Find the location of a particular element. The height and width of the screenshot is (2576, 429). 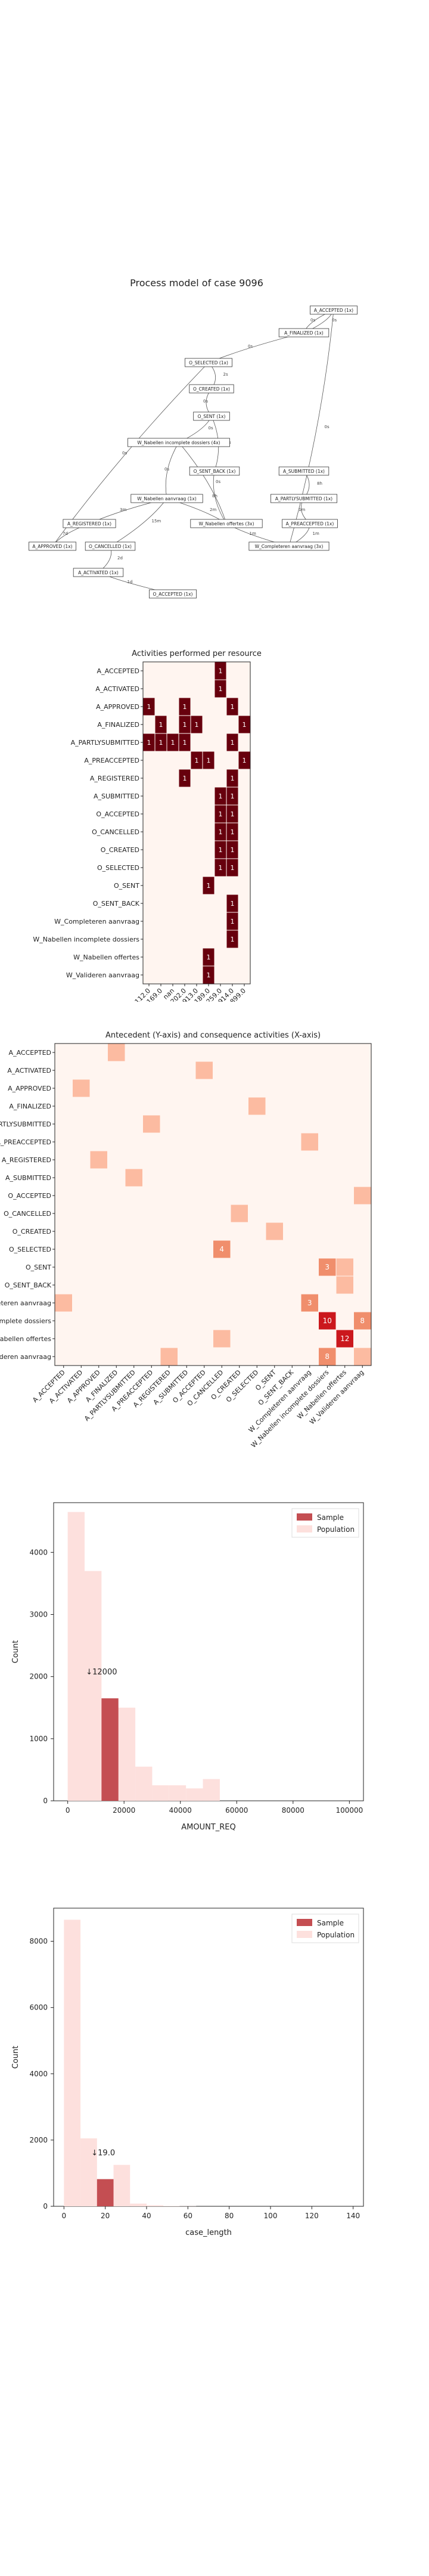

heatmap-row-label: A_PARTLYSUBMITTED is located at coordinates (25, 1124).